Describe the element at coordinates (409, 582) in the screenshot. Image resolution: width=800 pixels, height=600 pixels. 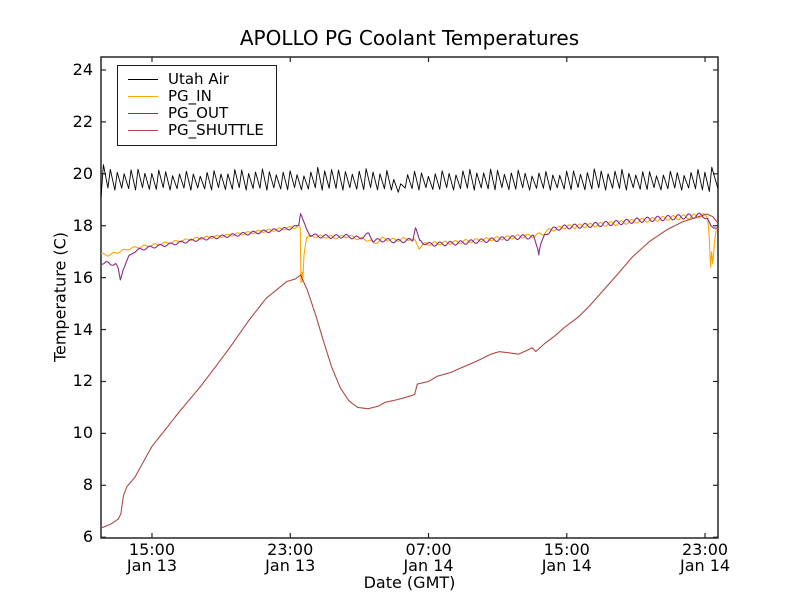
I see `x-axis-label: Date (GMT)` at that location.